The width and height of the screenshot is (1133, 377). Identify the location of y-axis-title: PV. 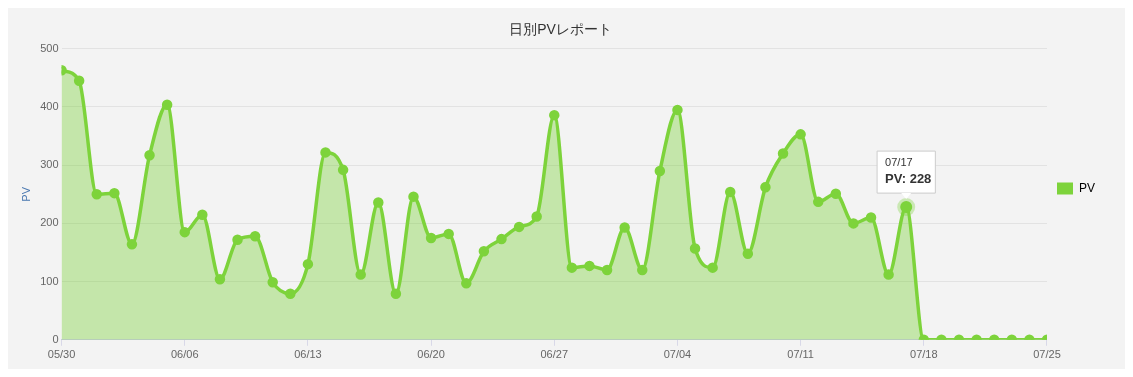
(25, 194).